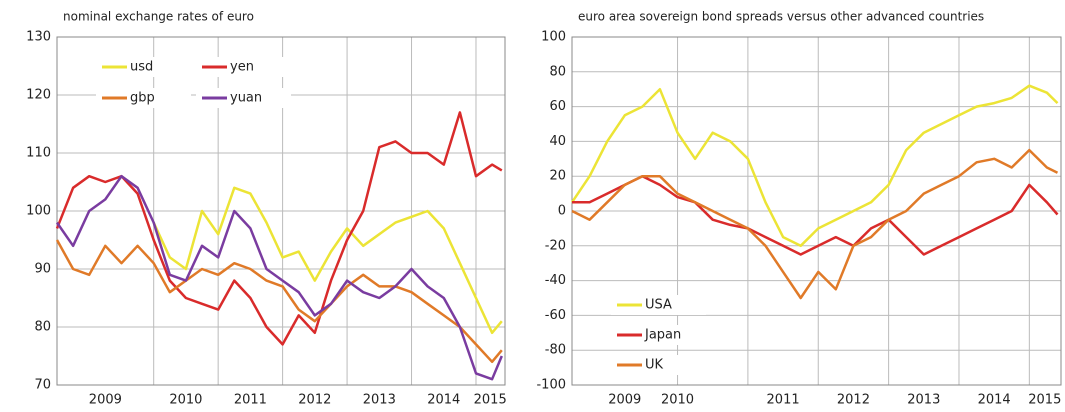  Describe the element at coordinates (562, 211) in the screenshot. I see `y-tick-label: 0` at that location.